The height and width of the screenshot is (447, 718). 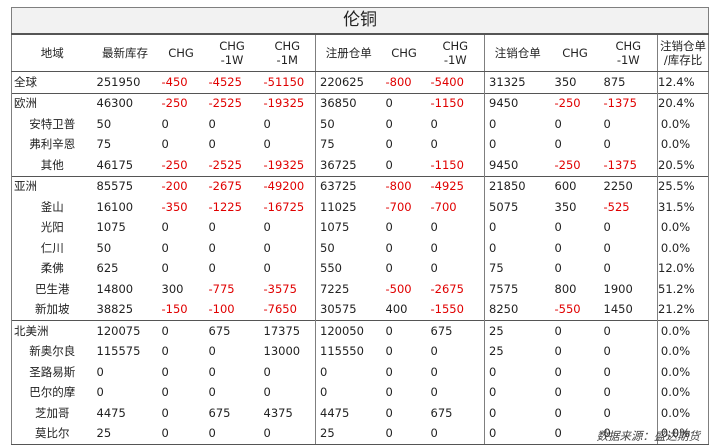 What do you see at coordinates (52, 268) in the screenshot?
I see `region-label: 柔佛` at bounding box center [52, 268].